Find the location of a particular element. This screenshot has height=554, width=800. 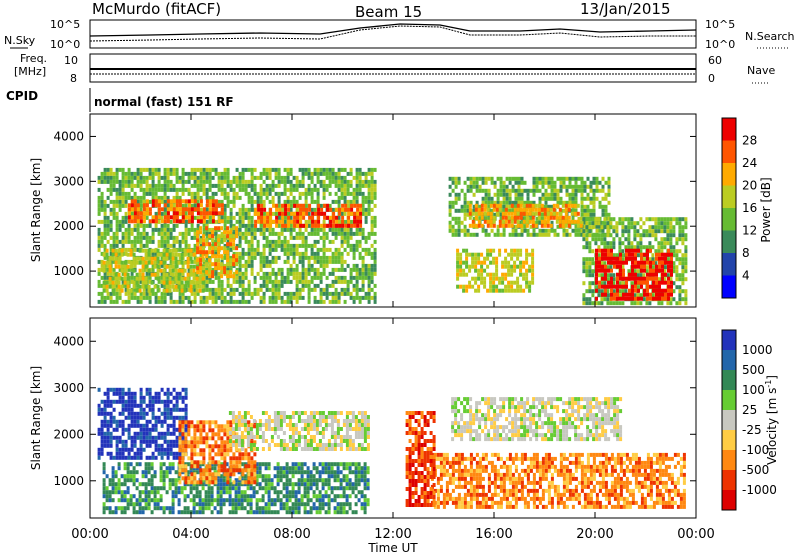

nave-label: Nave is located at coordinates (761, 70).